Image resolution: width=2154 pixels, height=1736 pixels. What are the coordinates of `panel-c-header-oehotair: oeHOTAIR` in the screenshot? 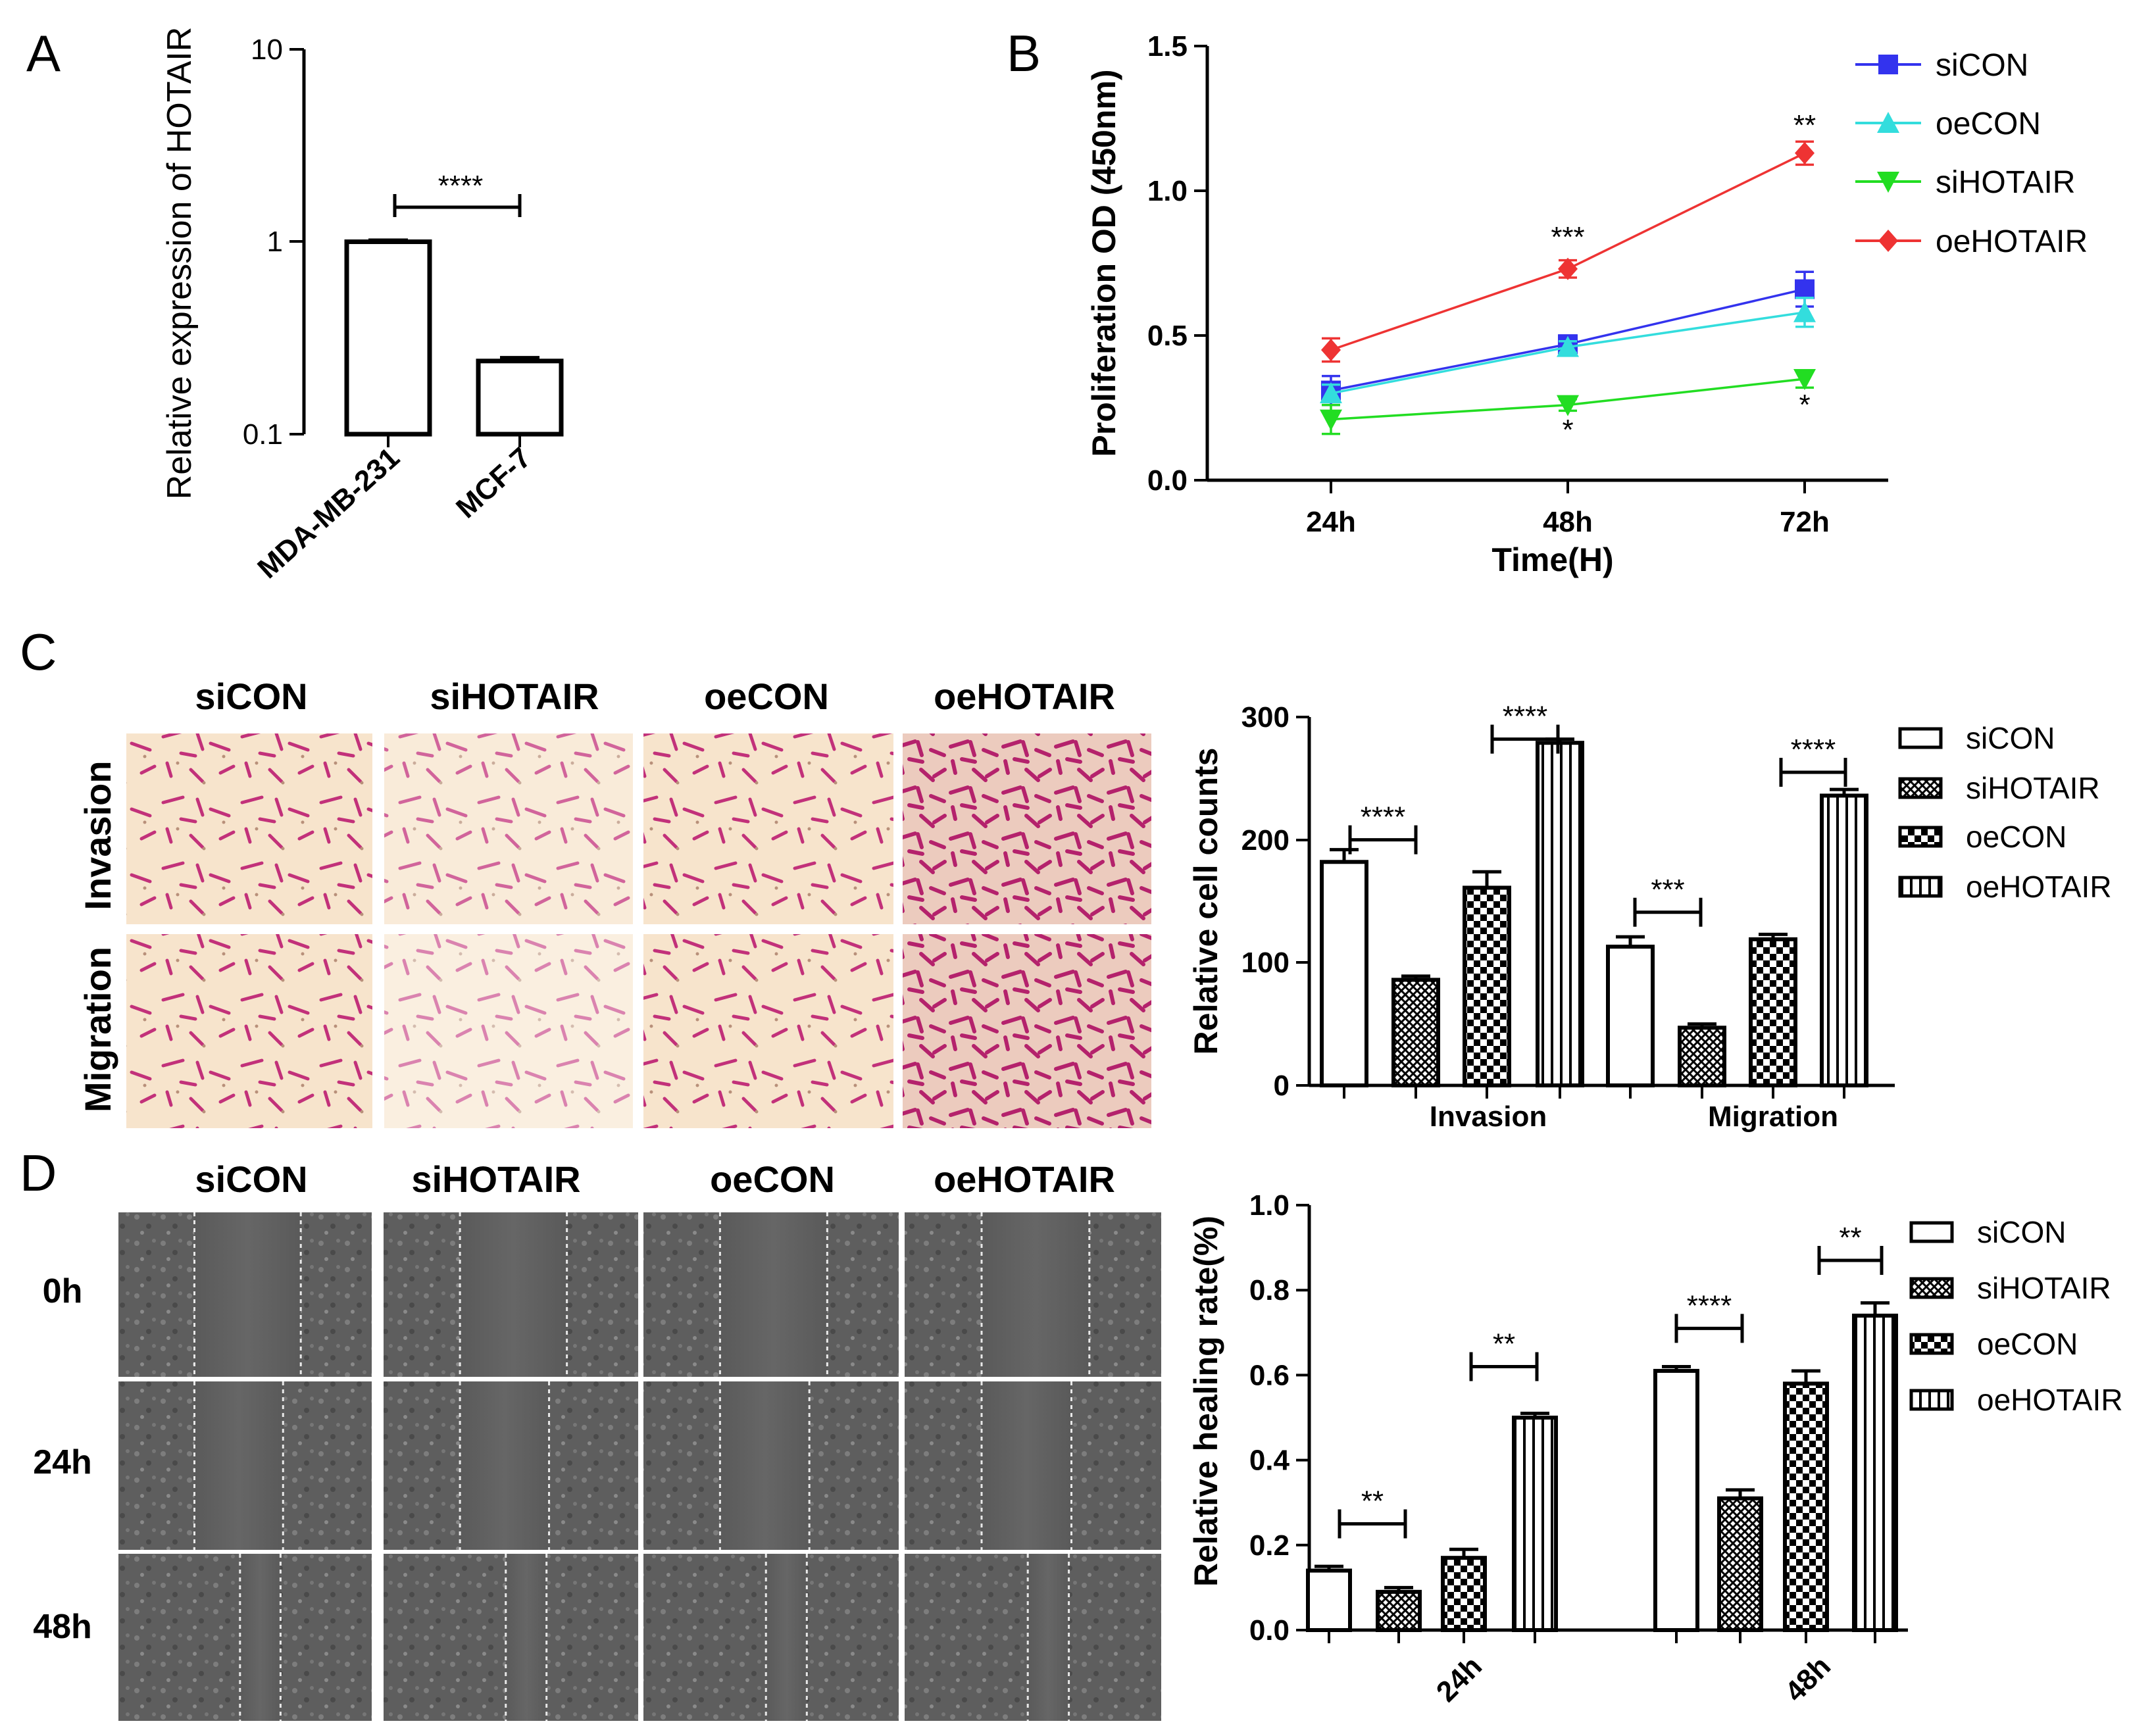 It's located at (1024, 697).